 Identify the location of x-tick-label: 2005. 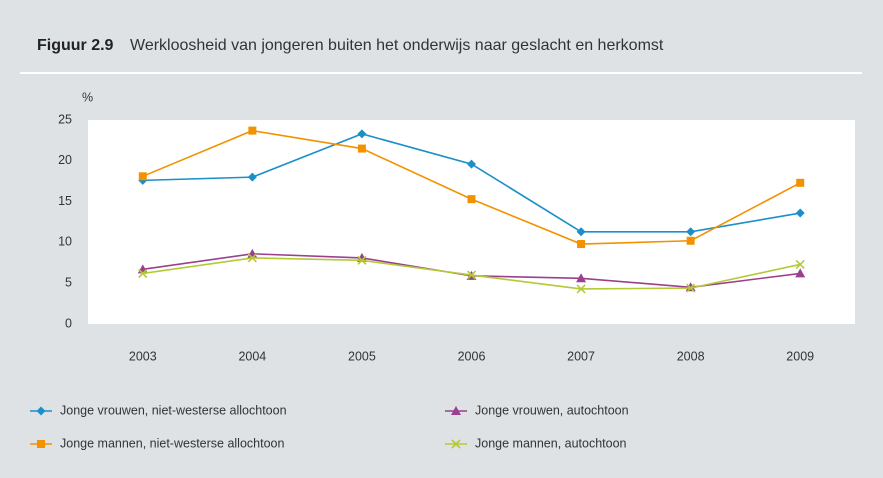
(362, 356).